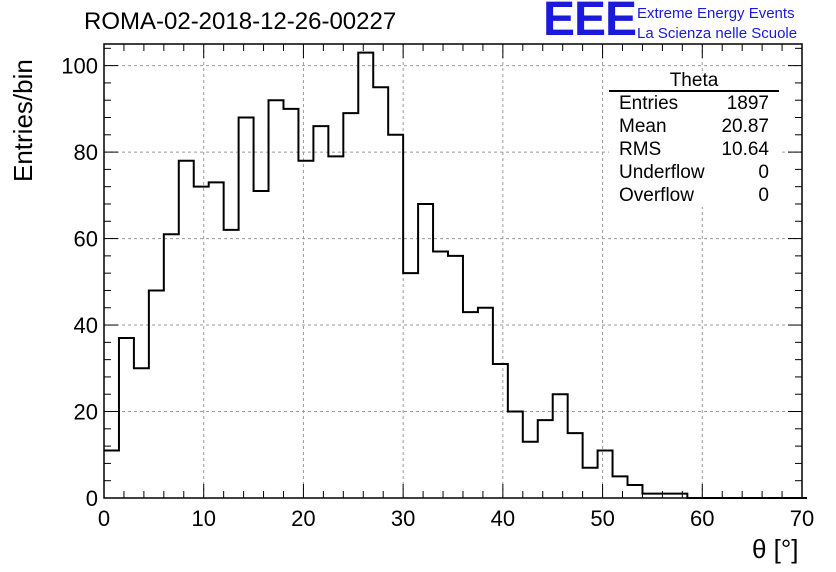 The width and height of the screenshot is (836, 572). I want to click on stats-value: 20.87, so click(745, 126).